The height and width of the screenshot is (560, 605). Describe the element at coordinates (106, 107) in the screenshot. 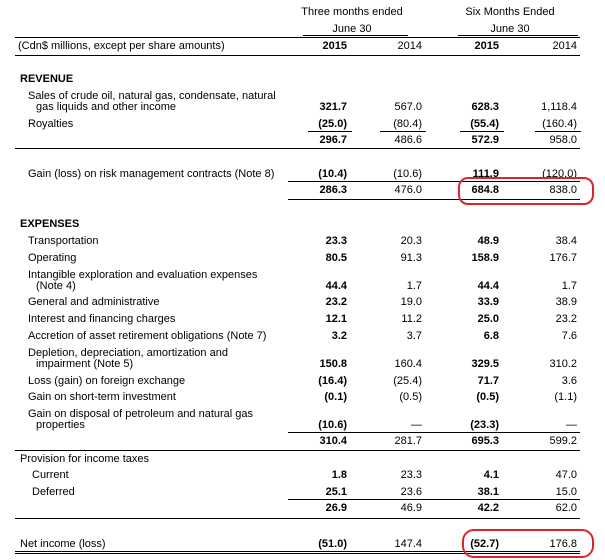

I see `sales-label-line2: gas liquids and other income` at that location.